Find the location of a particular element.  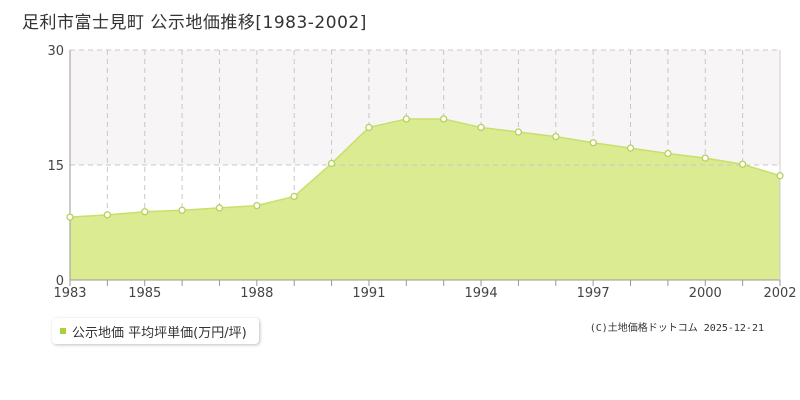

y-tick-label: 0 is located at coordinates (60, 281).